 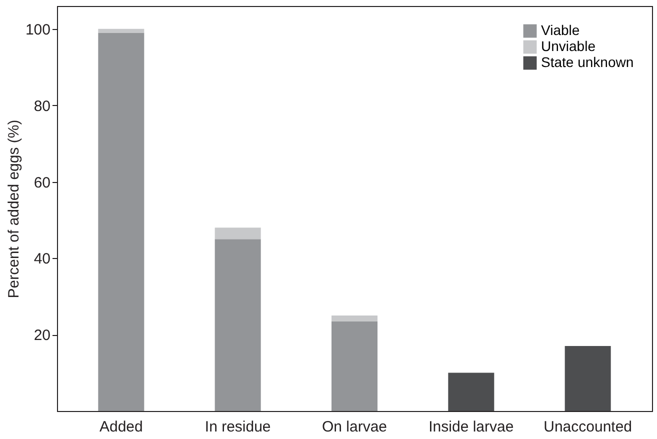 I want to click on x-tick-label: Unaccounted, so click(x=588, y=427).